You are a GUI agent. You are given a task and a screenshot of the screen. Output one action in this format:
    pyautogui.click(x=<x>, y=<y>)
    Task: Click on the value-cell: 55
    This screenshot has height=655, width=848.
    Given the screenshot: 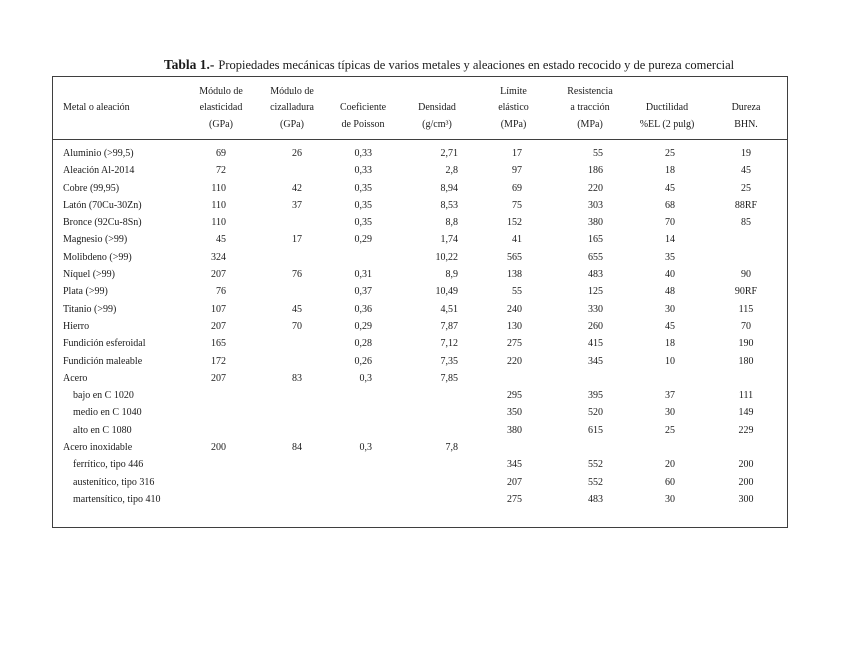 What is the action you would take?
    pyautogui.click(x=598, y=153)
    